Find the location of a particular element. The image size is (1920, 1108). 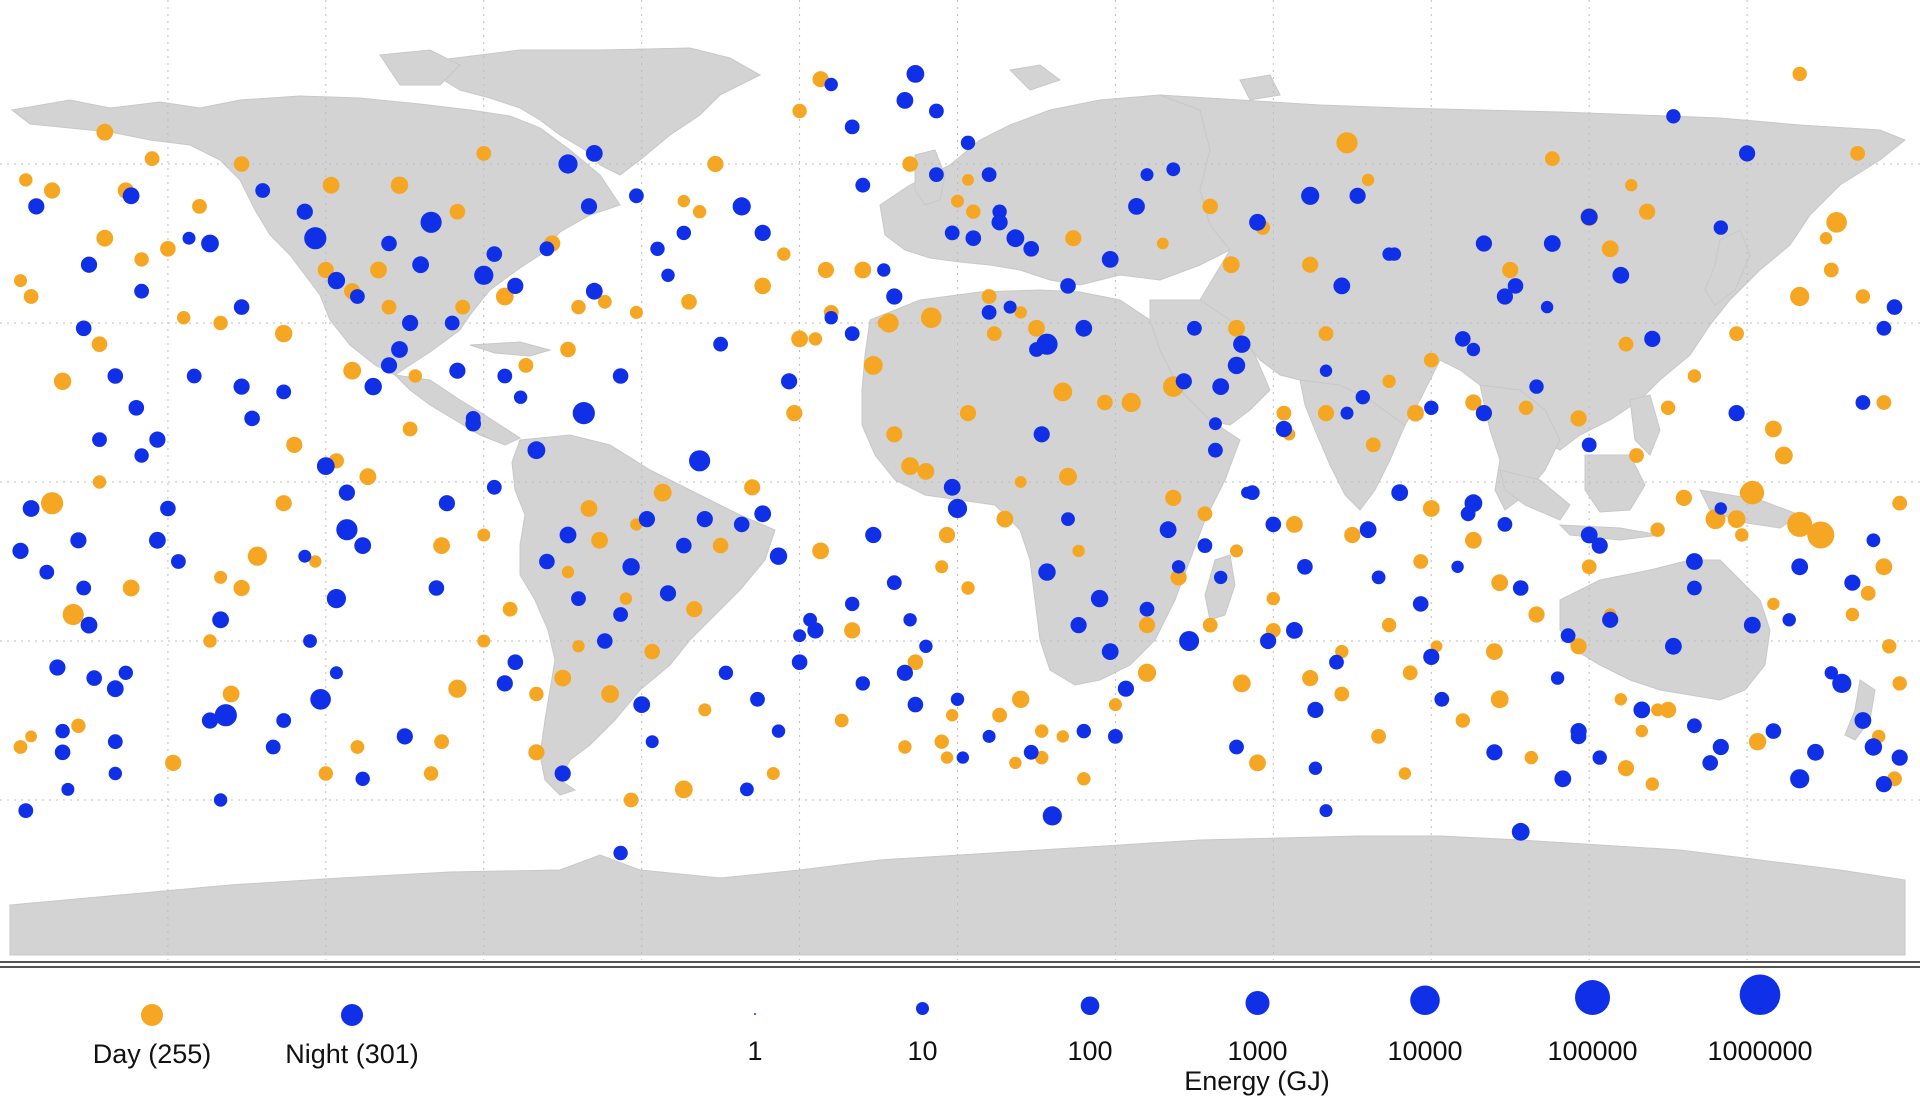

land-central-america is located at coordinates (457, 410).